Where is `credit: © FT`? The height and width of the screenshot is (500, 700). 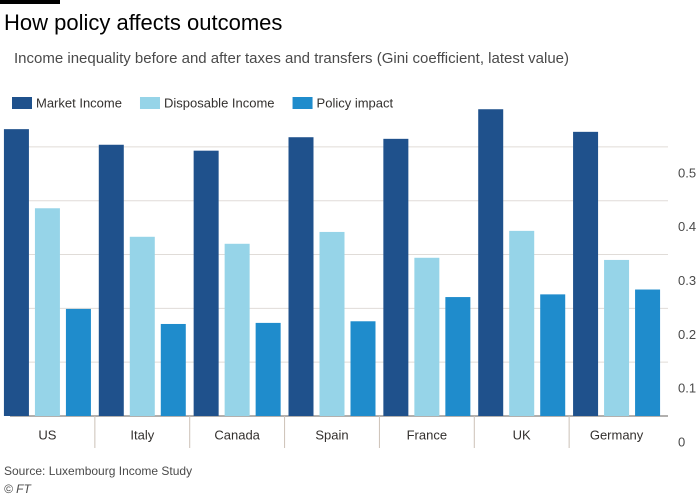
credit: © FT is located at coordinates (18, 489).